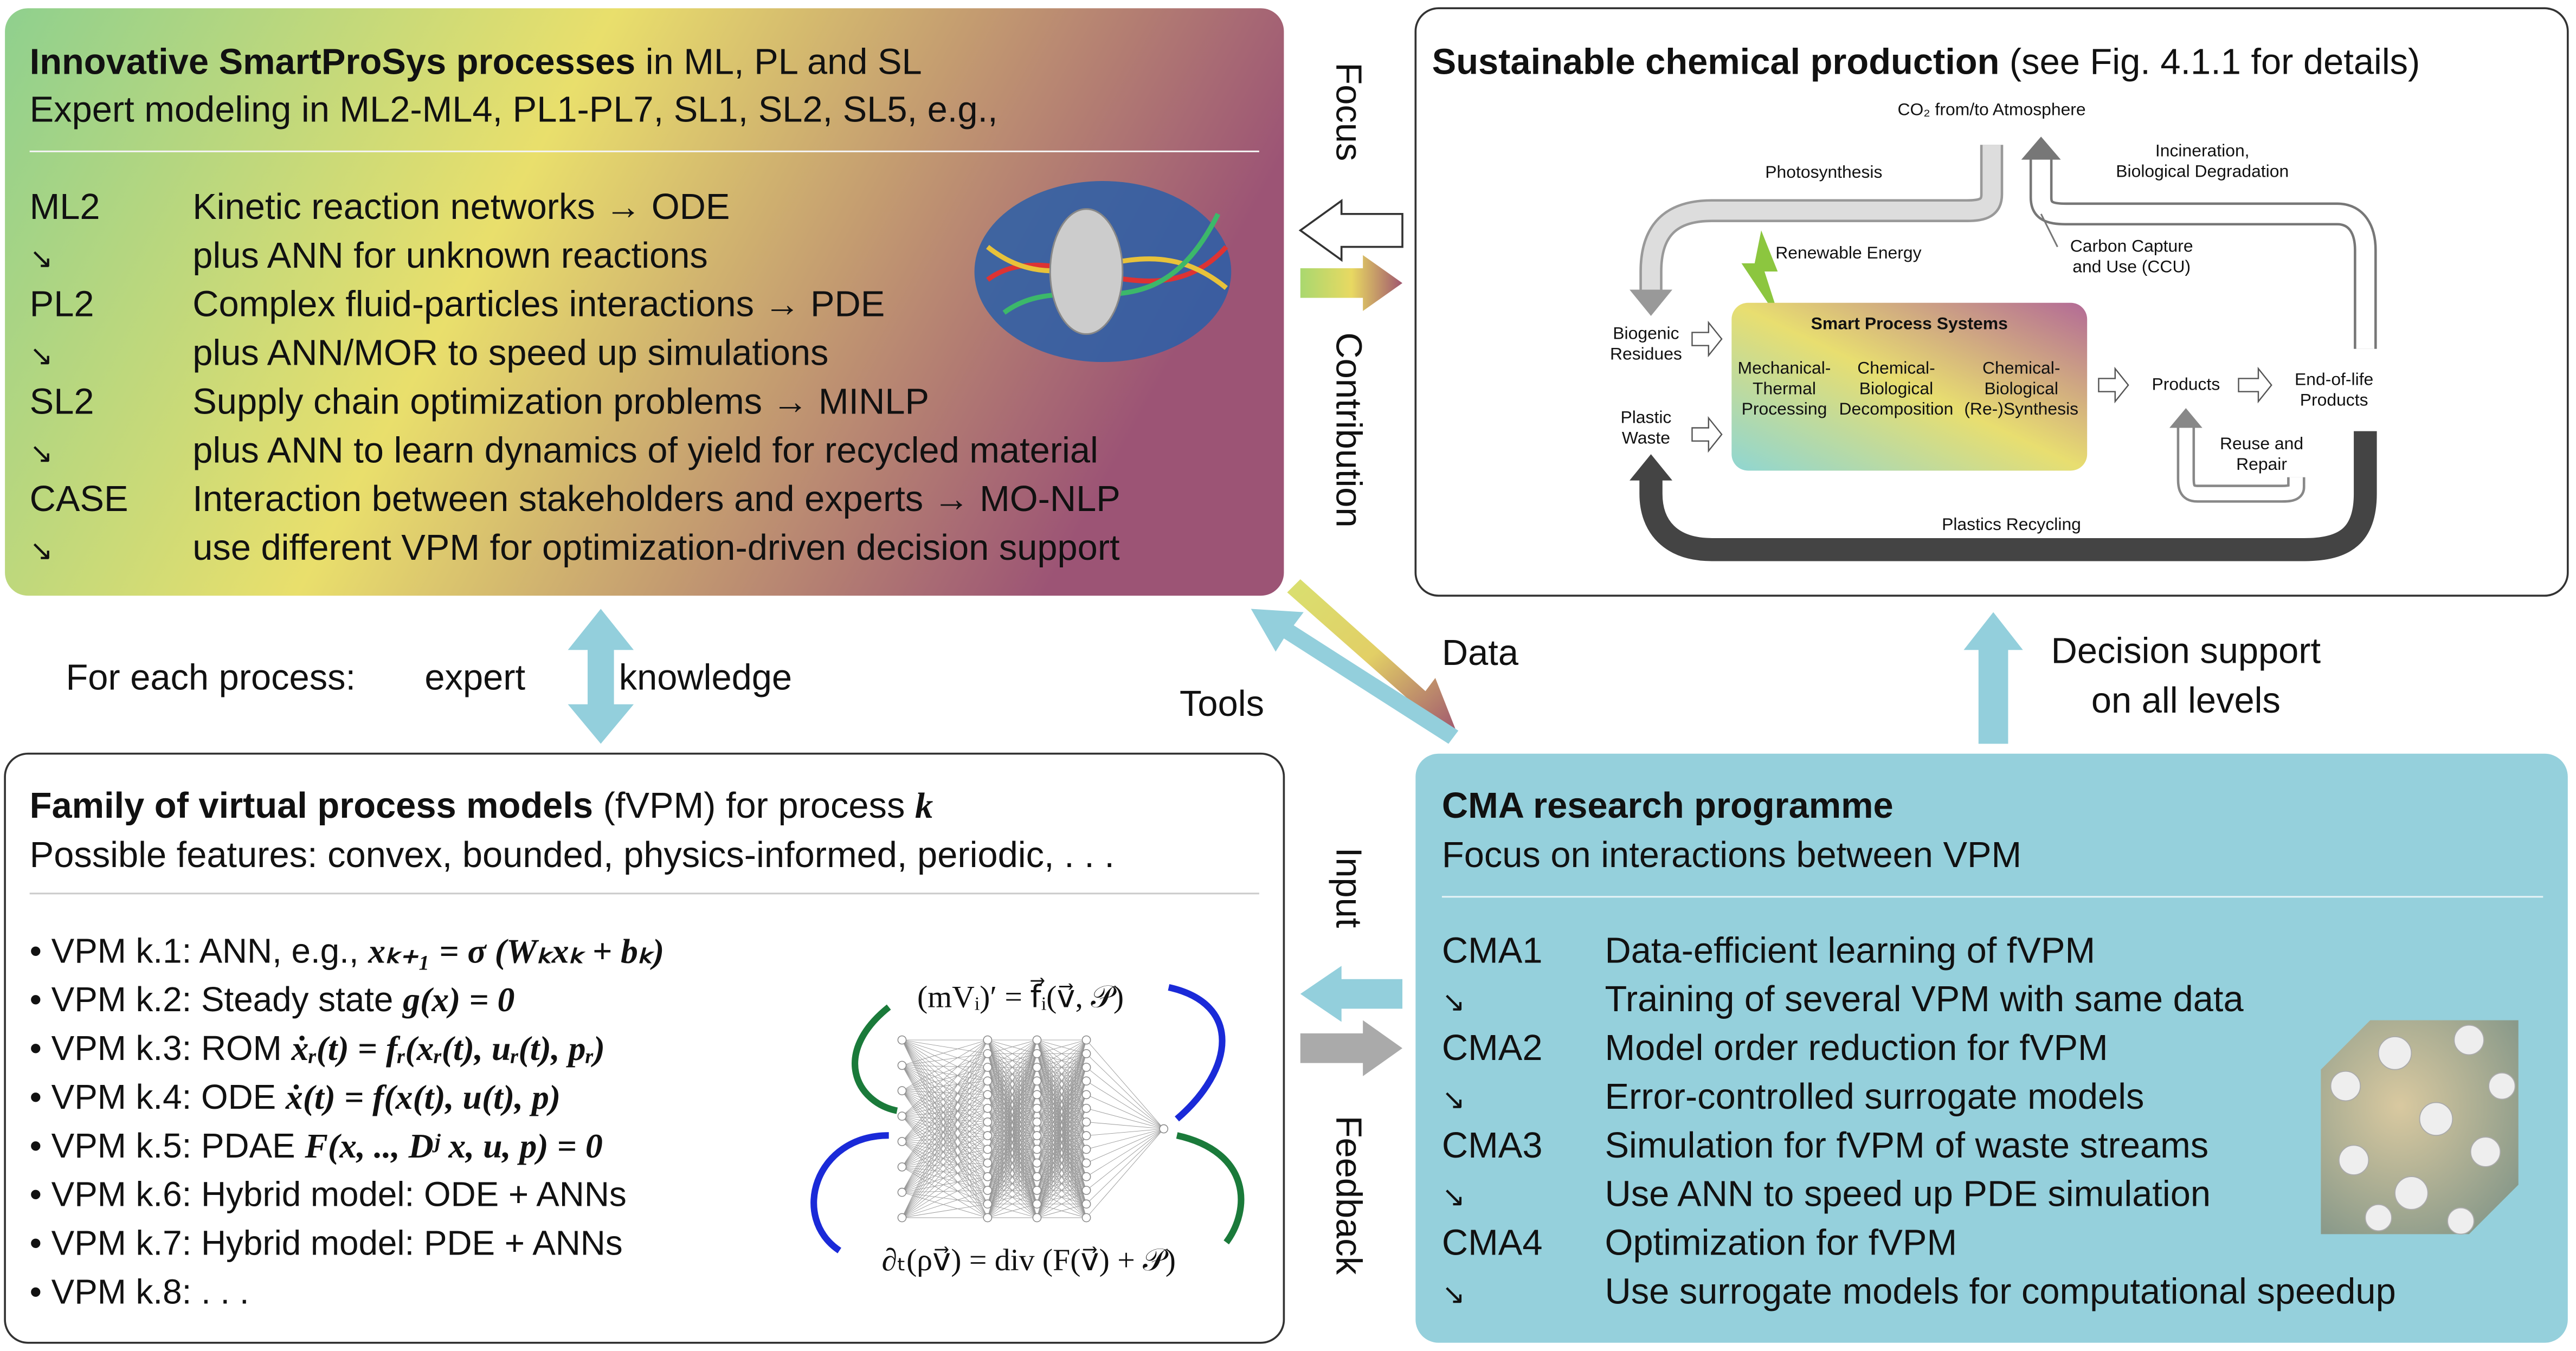 The width and height of the screenshot is (2576, 1351). I want to click on title-k: k, so click(924, 806).